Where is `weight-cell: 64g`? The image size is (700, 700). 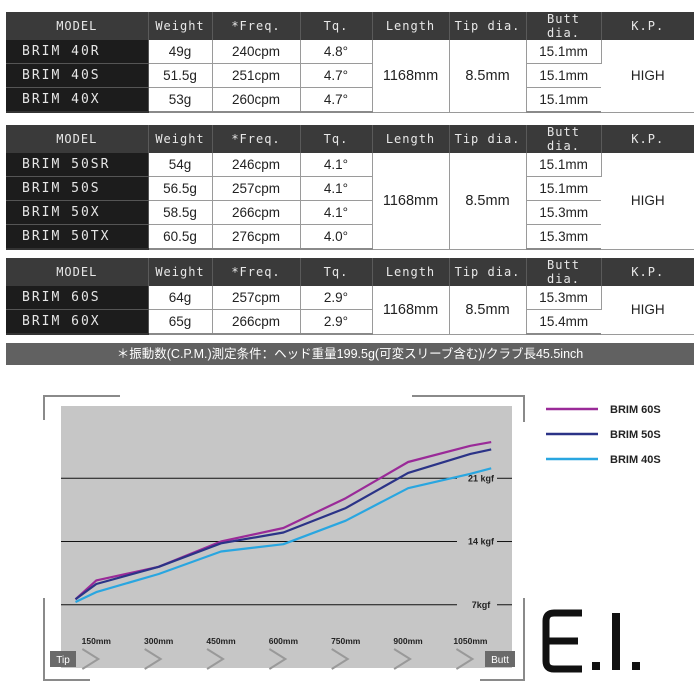
weight-cell: 64g is located at coordinates (180, 298).